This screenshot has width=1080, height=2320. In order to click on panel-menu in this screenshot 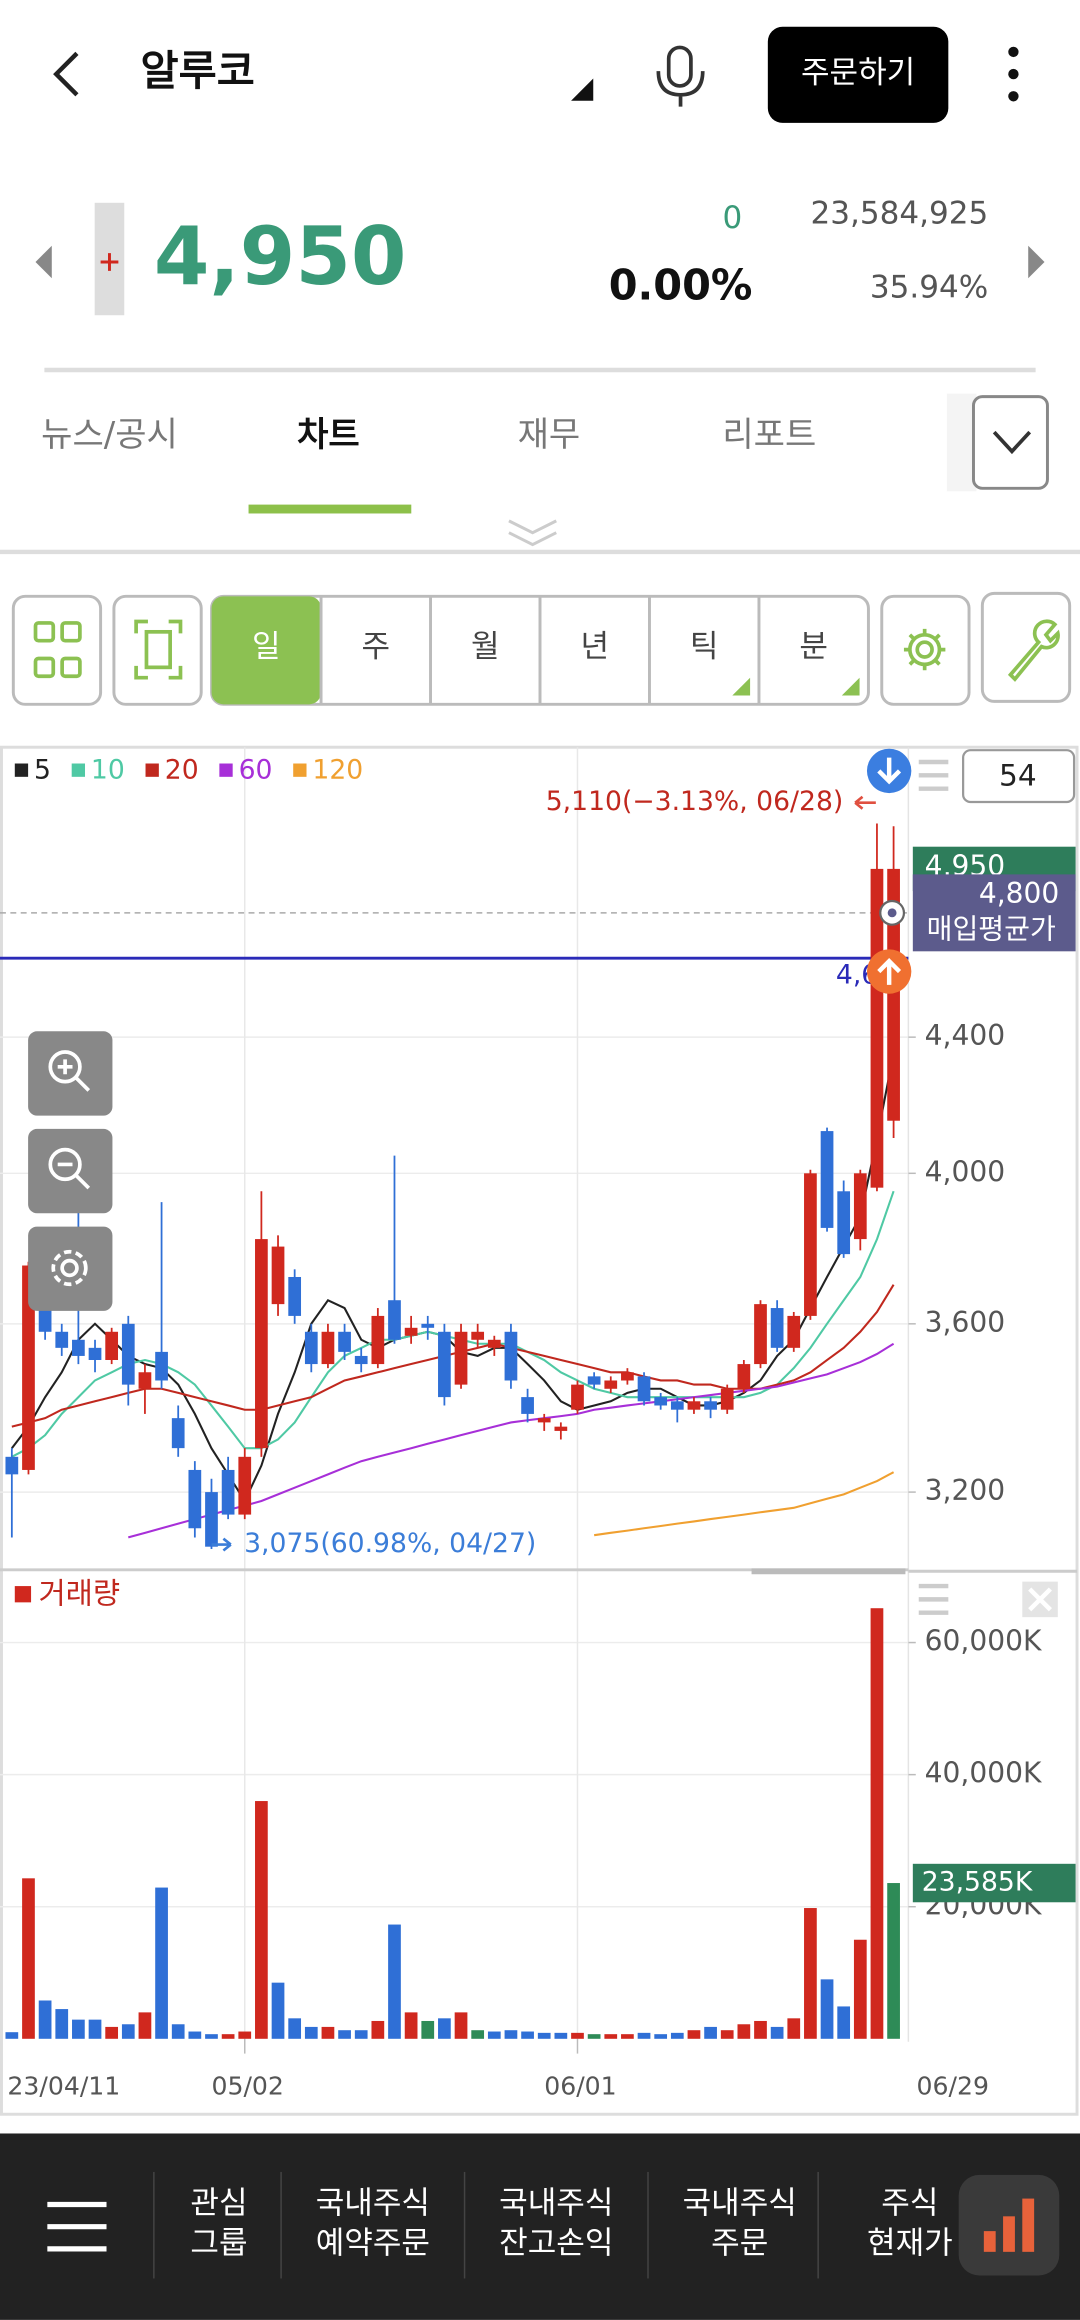, I will do `click(933, 775)`.